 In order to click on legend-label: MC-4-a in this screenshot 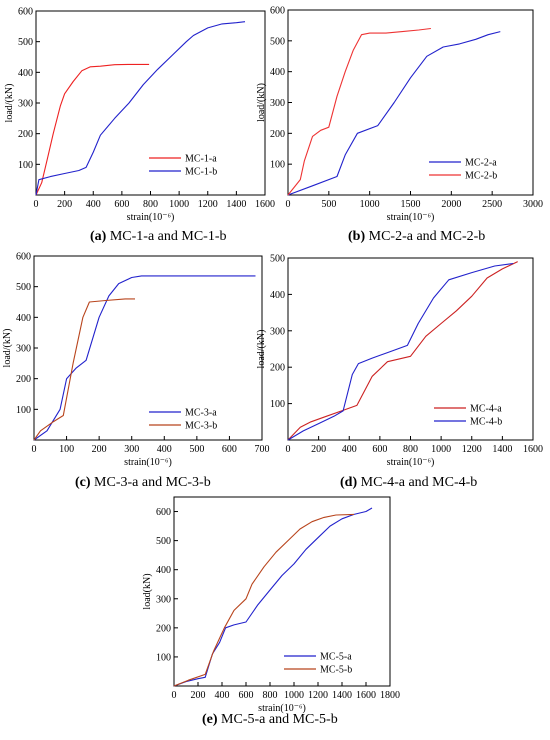, I will do `click(486, 409)`.